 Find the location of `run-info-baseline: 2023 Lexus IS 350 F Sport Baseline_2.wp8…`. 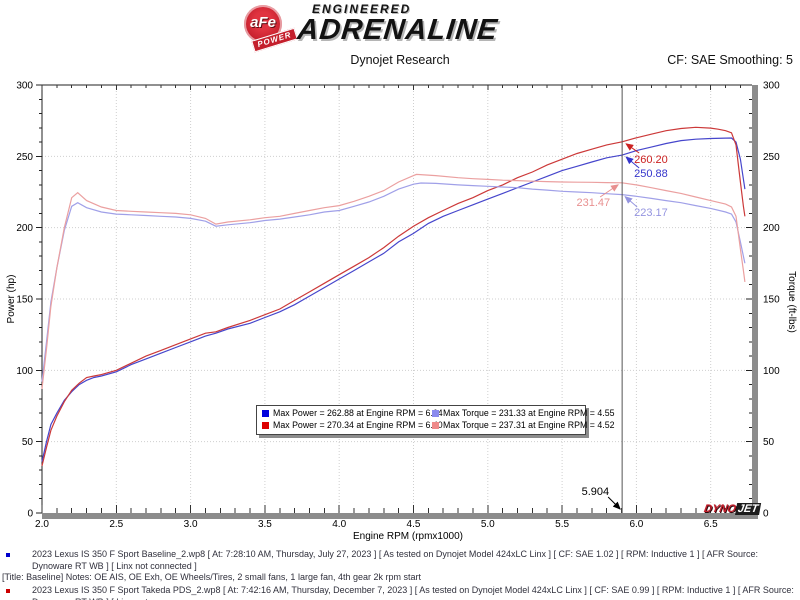

run-info-baseline: 2023 Lexus IS 350 F Sport Baseline_2.wp8… is located at coordinates (380, 565).